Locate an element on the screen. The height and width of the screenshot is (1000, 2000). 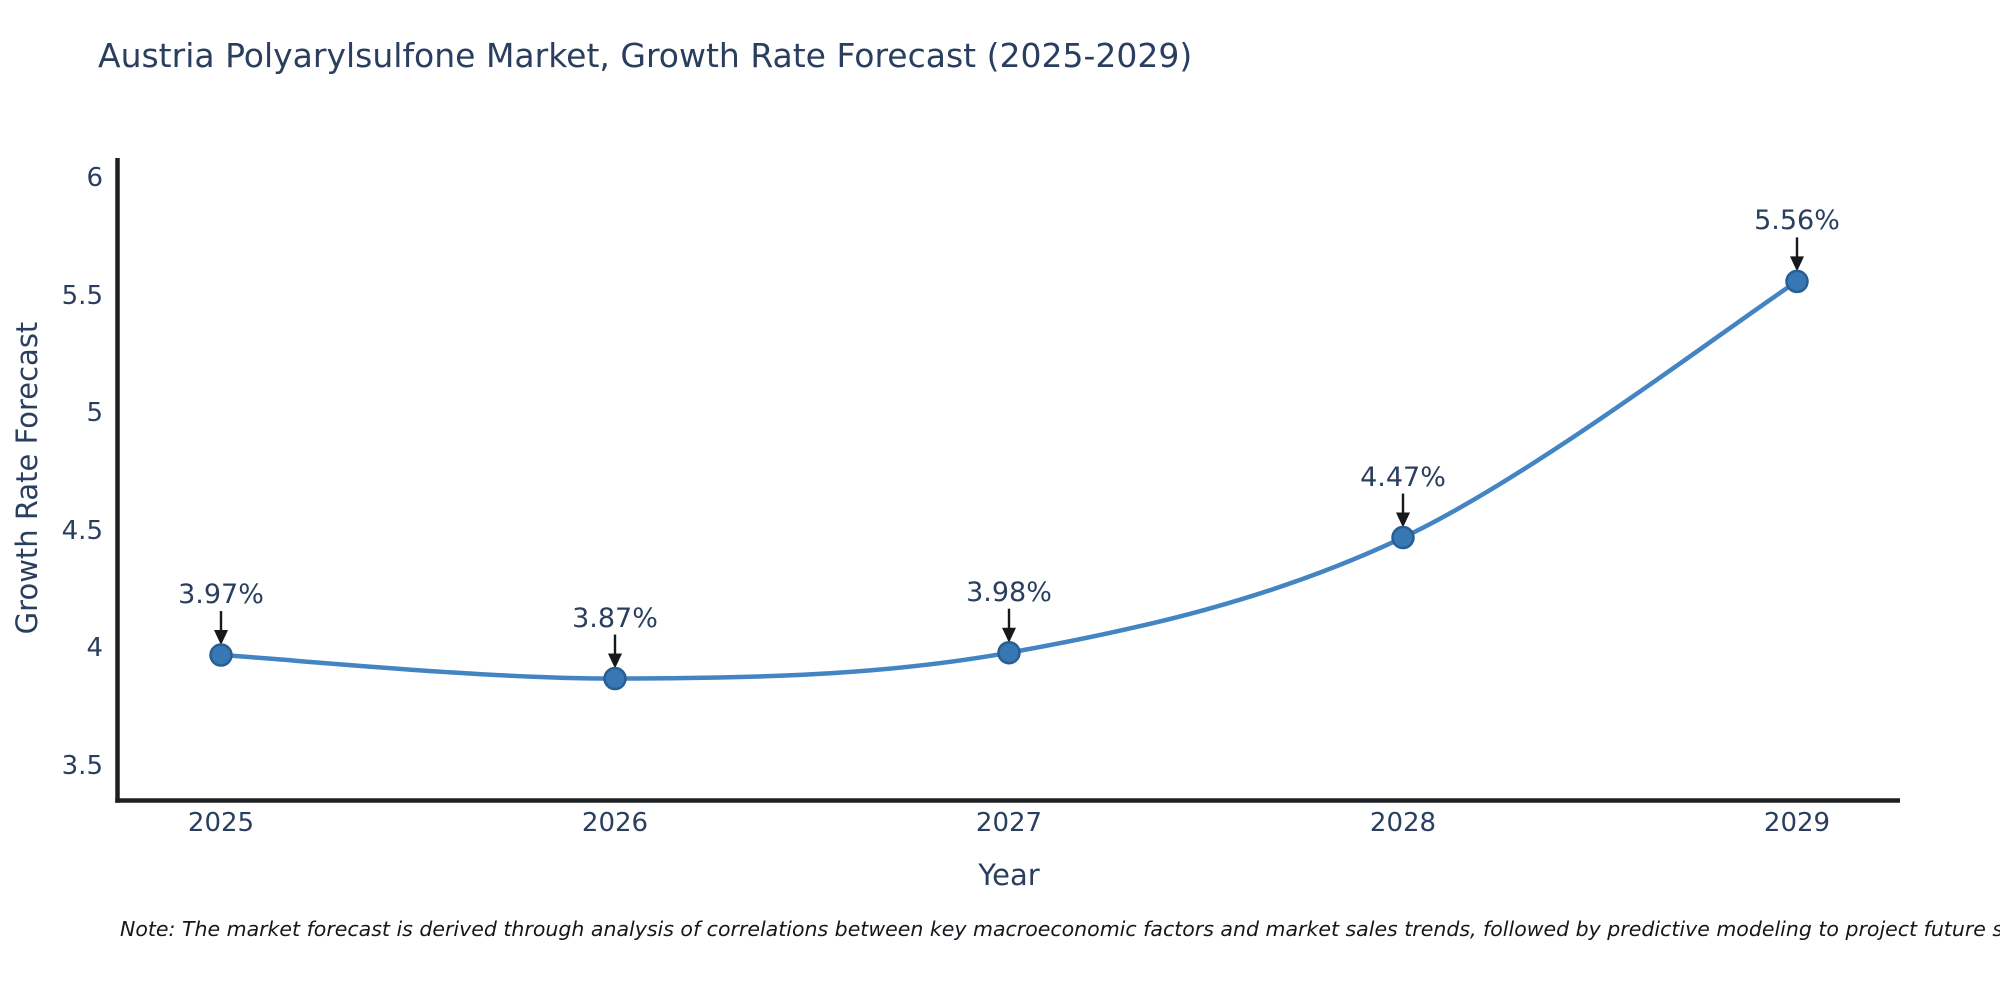
y-tick-label: 6 is located at coordinates (94, 178).